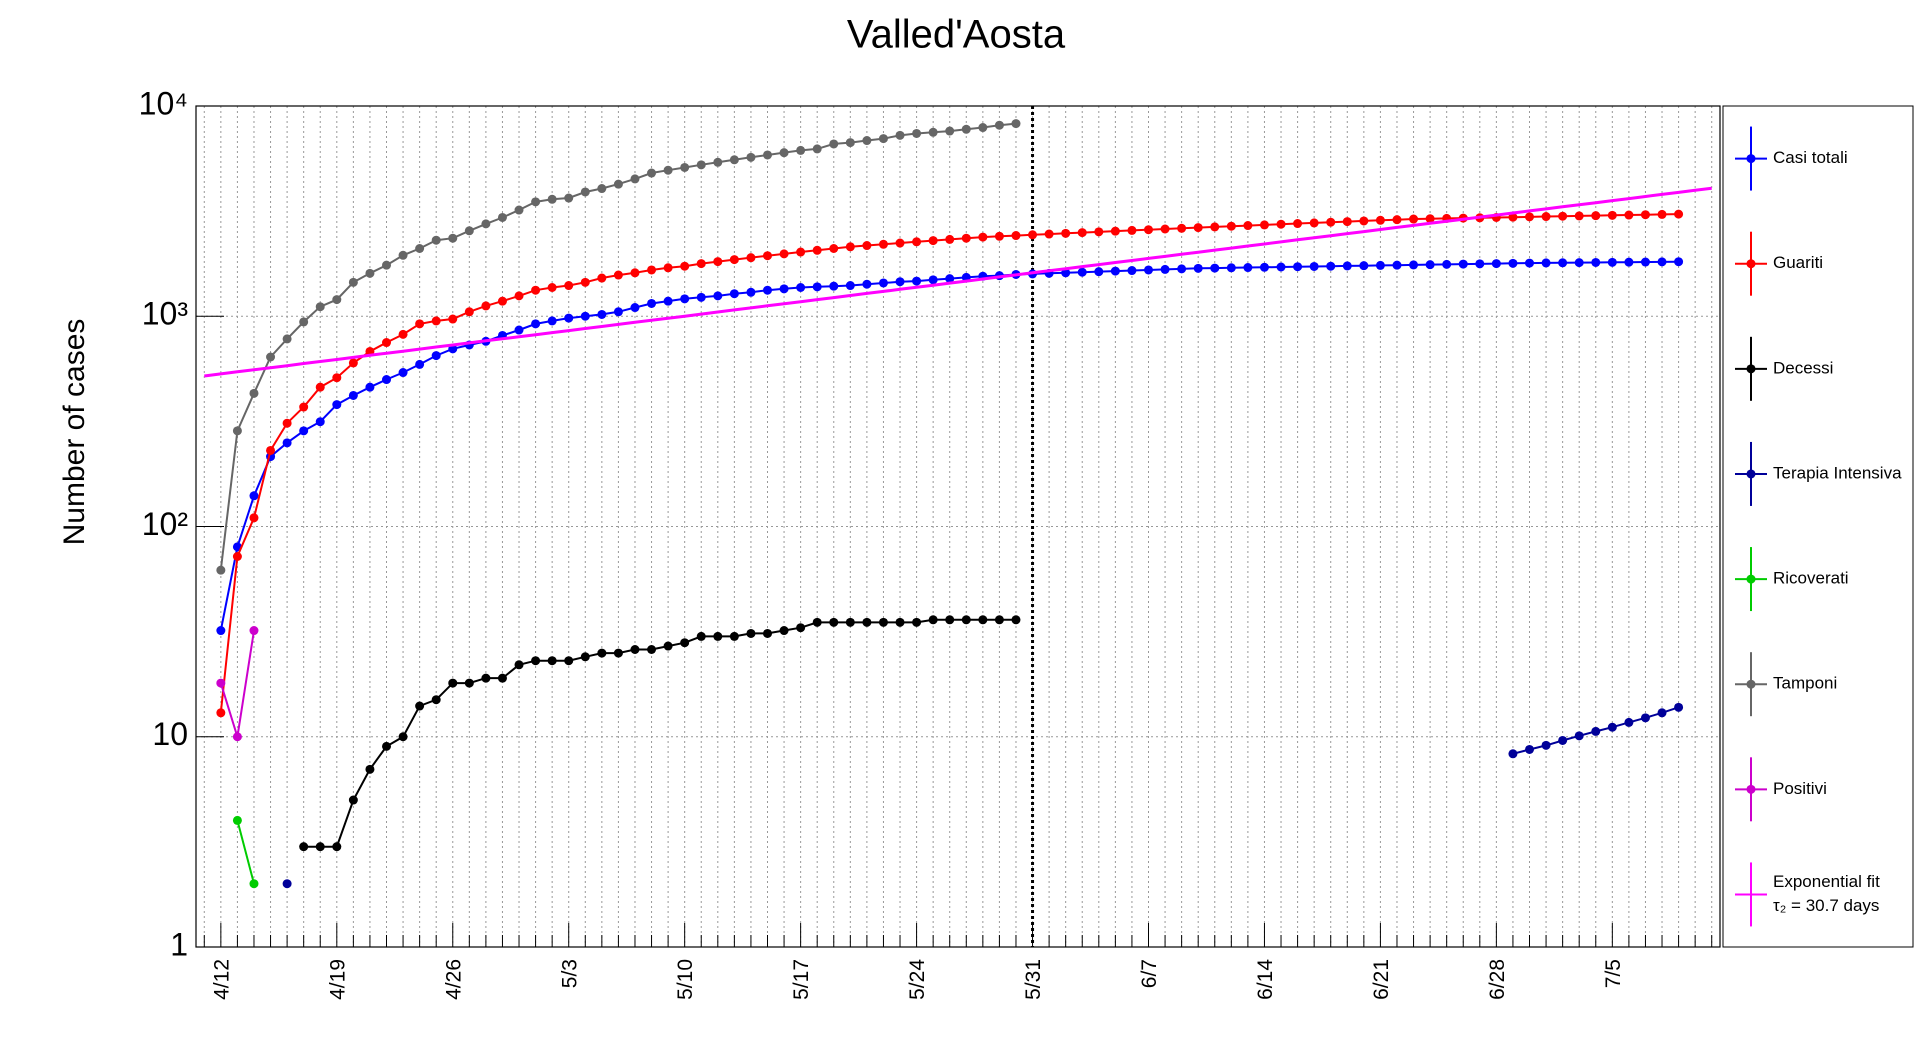 The height and width of the screenshot is (1057, 1916). I want to click on legend-label: τ₂ = 30.7 days, so click(1826, 905).